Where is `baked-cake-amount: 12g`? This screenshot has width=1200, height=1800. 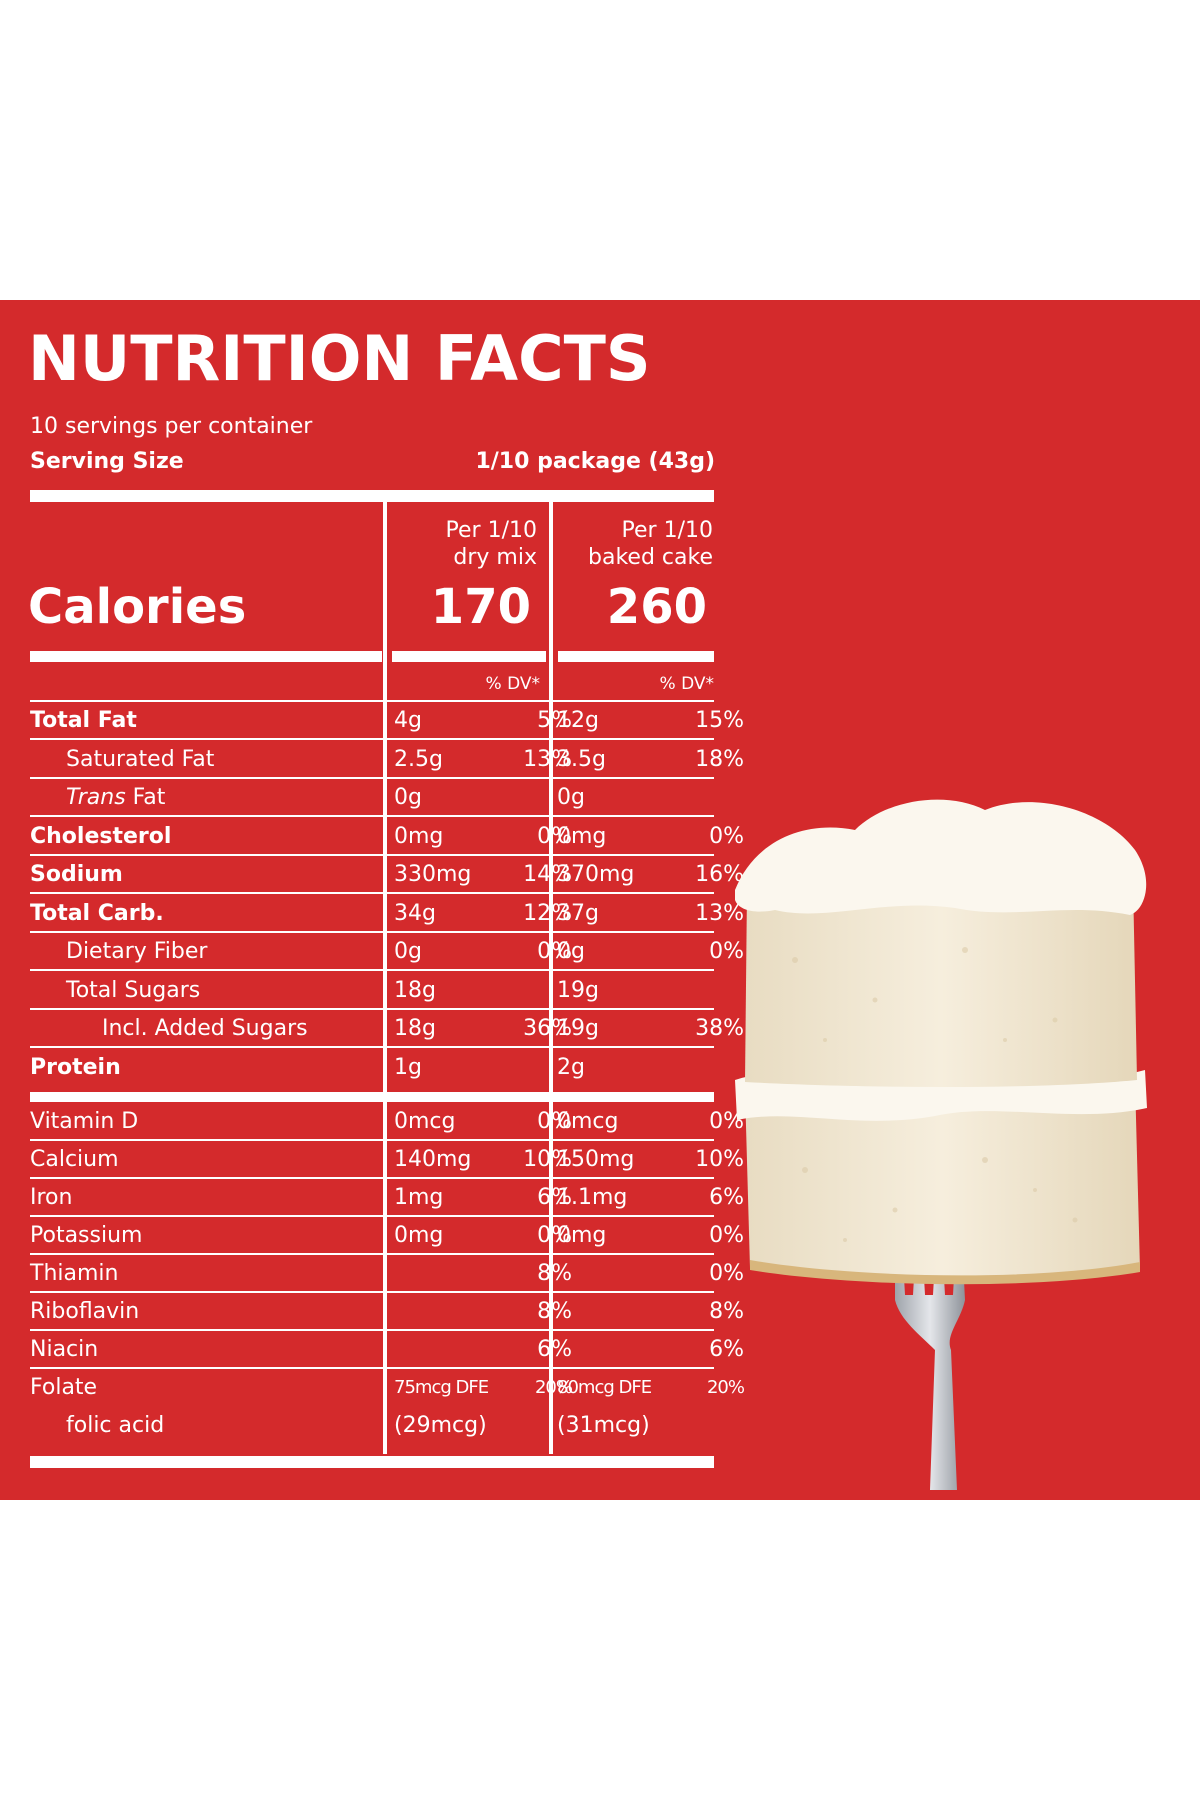 baked-cake-amount: 12g is located at coordinates (578, 720).